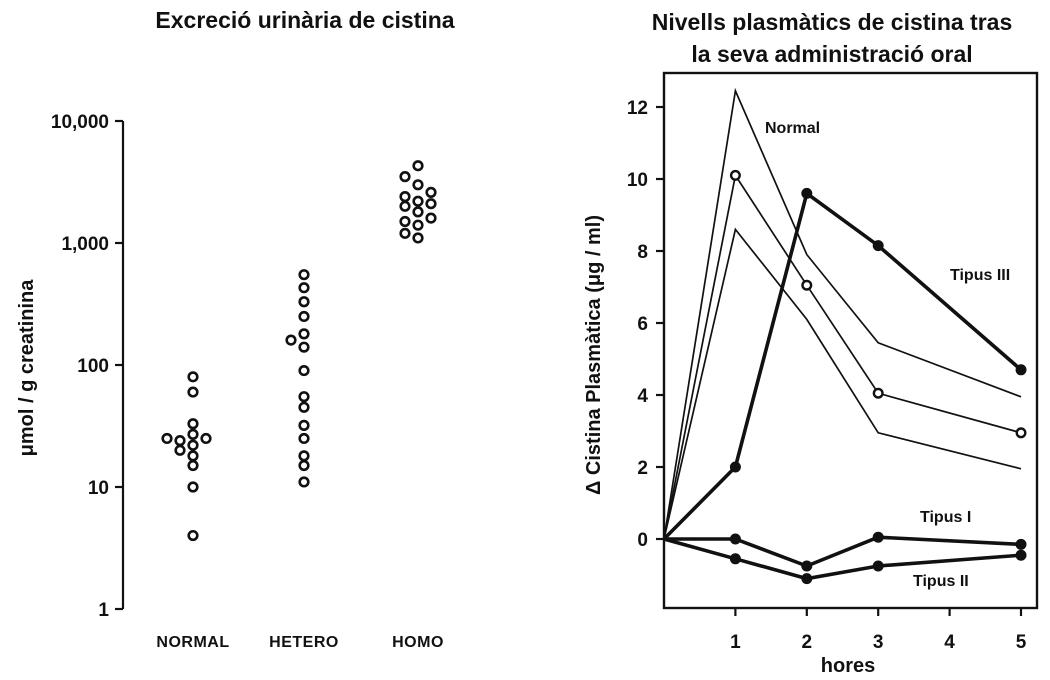 This screenshot has width=1050, height=680. Describe the element at coordinates (843, 551) in the screenshot. I see `series-line` at that location.